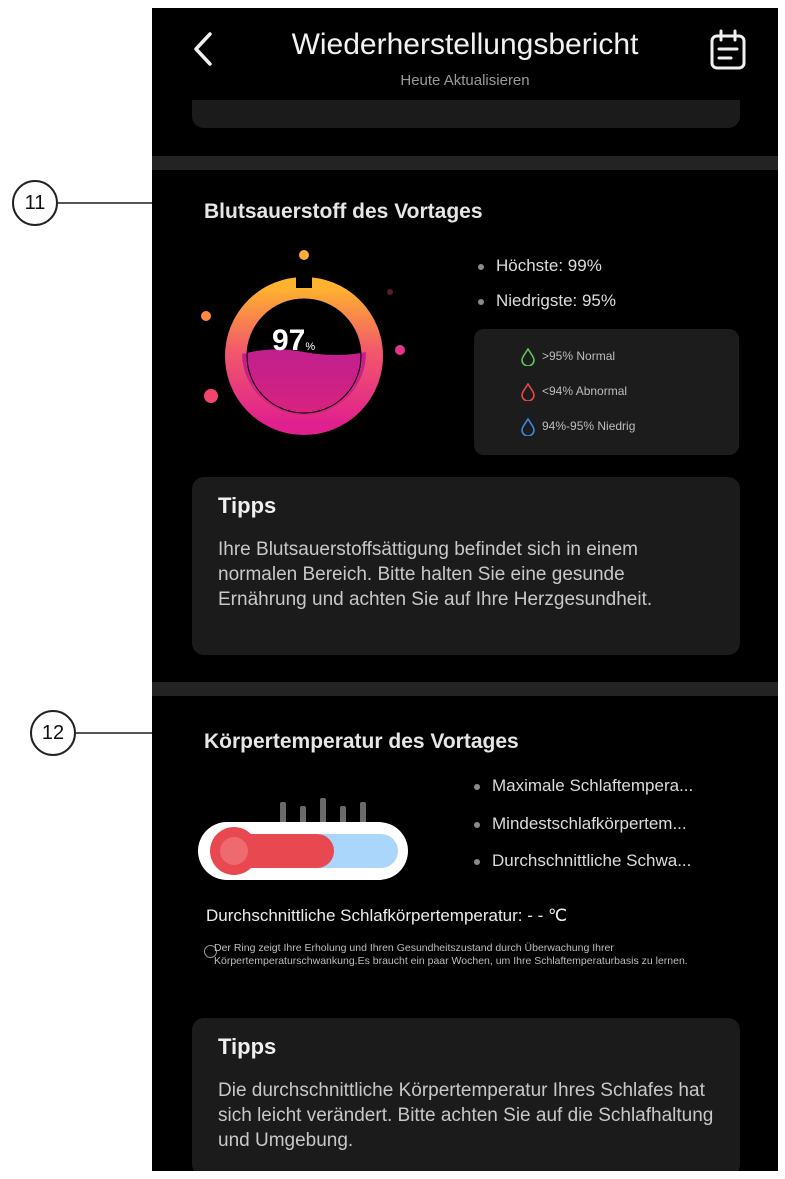  What do you see at coordinates (567, 357) in the screenshot?
I see `legend-normal: >95% Normal` at bounding box center [567, 357].